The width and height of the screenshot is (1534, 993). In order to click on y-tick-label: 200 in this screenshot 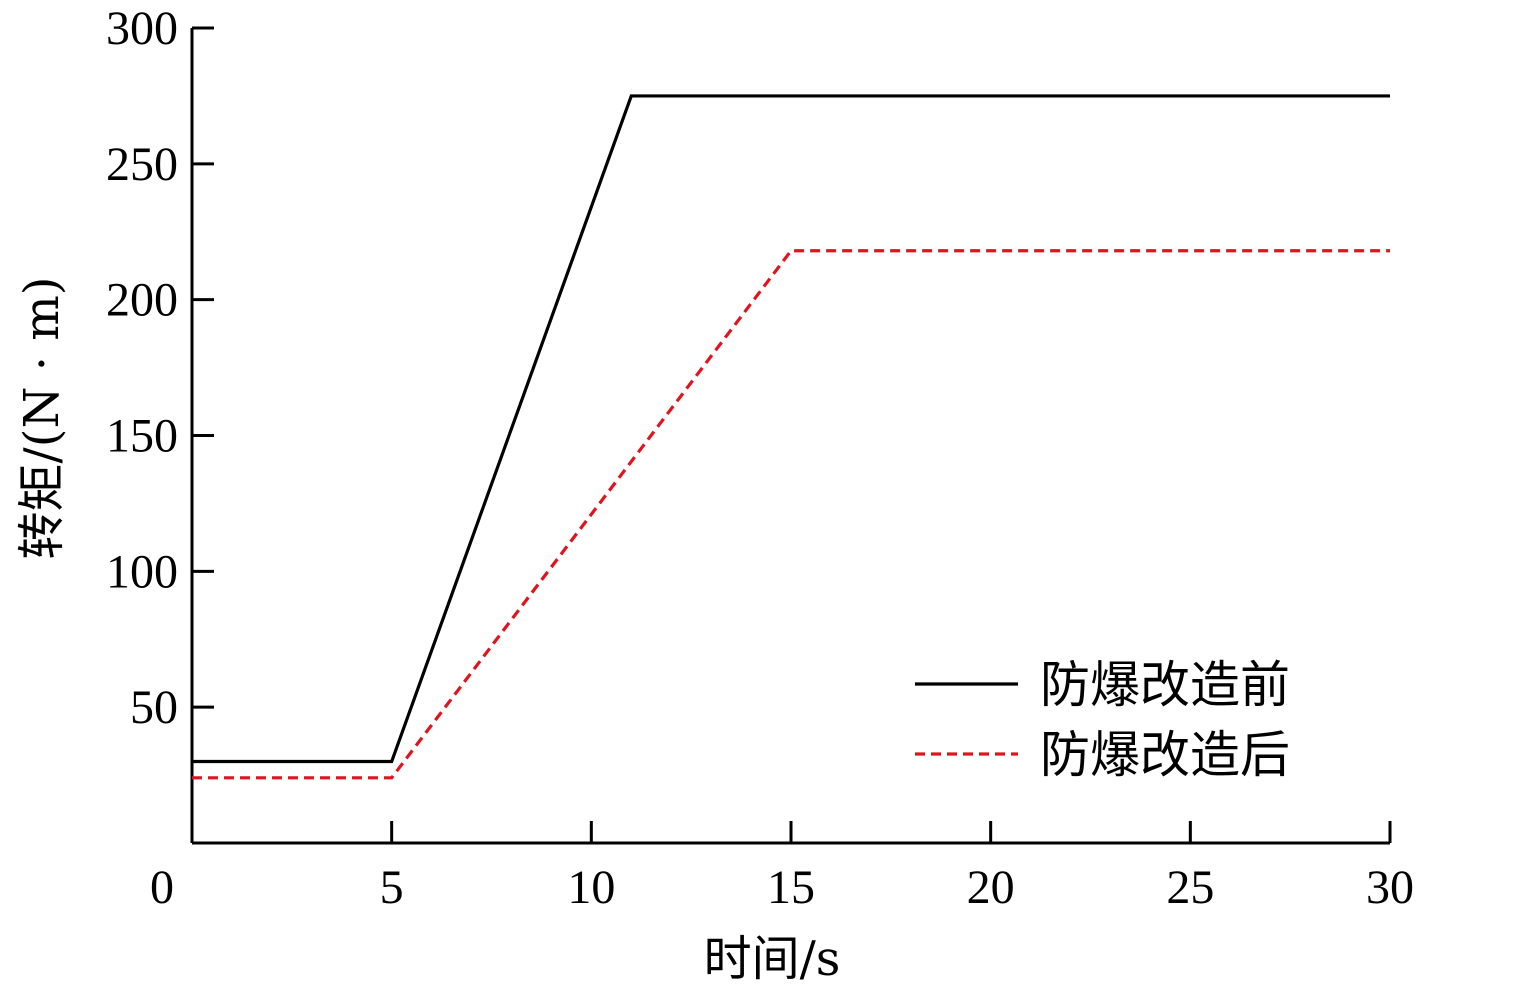, I will do `click(142, 300)`.